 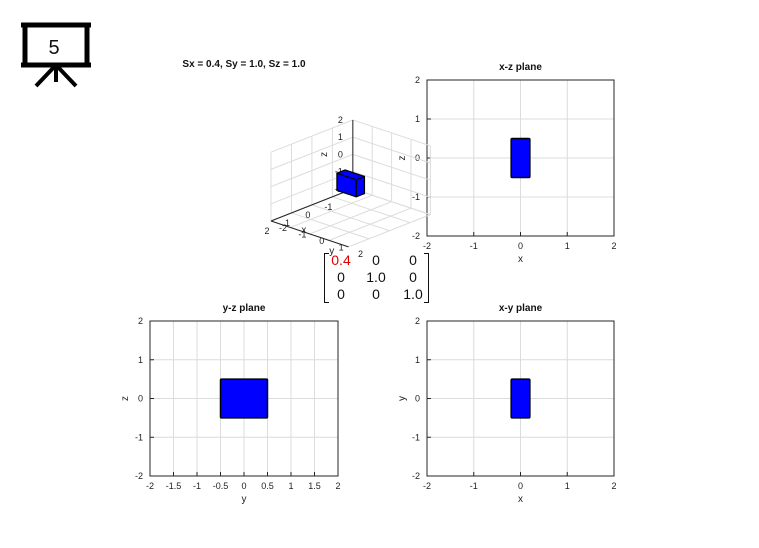 What do you see at coordinates (521, 308) in the screenshot?
I see `chart-title: x-y plane` at bounding box center [521, 308].